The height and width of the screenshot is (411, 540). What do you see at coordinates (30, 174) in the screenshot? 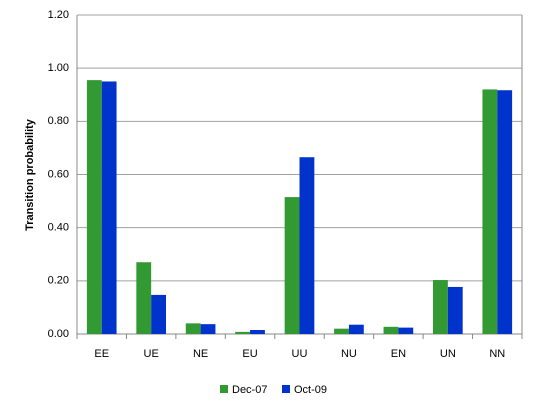
I see `y-axis-label: Transition probability` at bounding box center [30, 174].